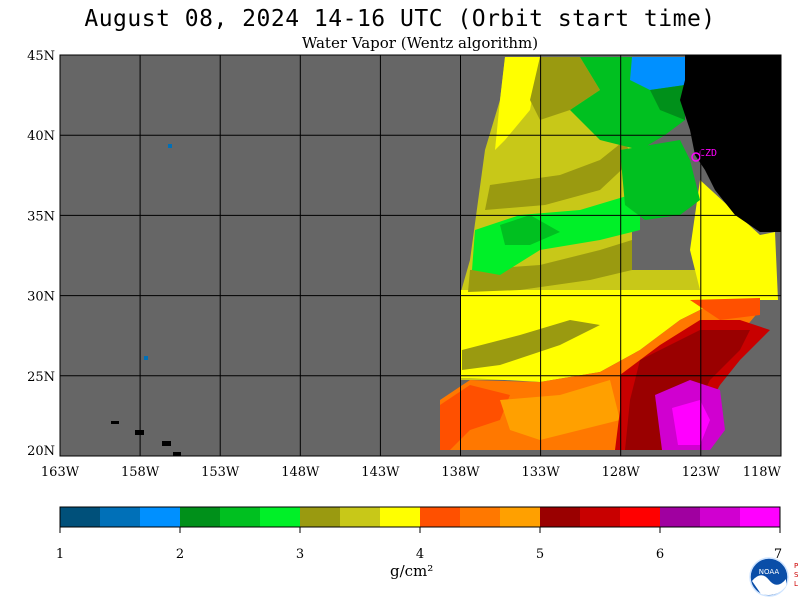  I want to click on north-america-land, so click(730, 143).